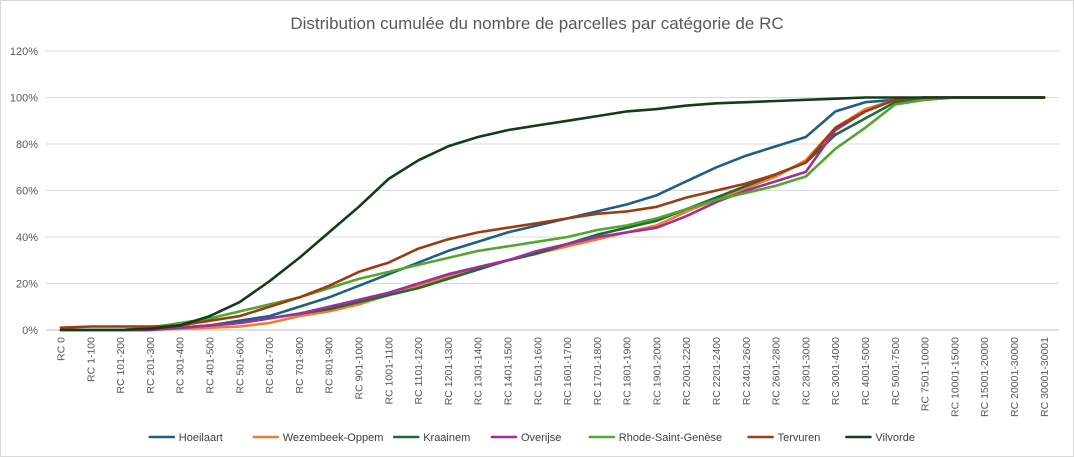  Describe the element at coordinates (806, 371) in the screenshot. I see `x-tick-label: RC 2801-3000` at that location.